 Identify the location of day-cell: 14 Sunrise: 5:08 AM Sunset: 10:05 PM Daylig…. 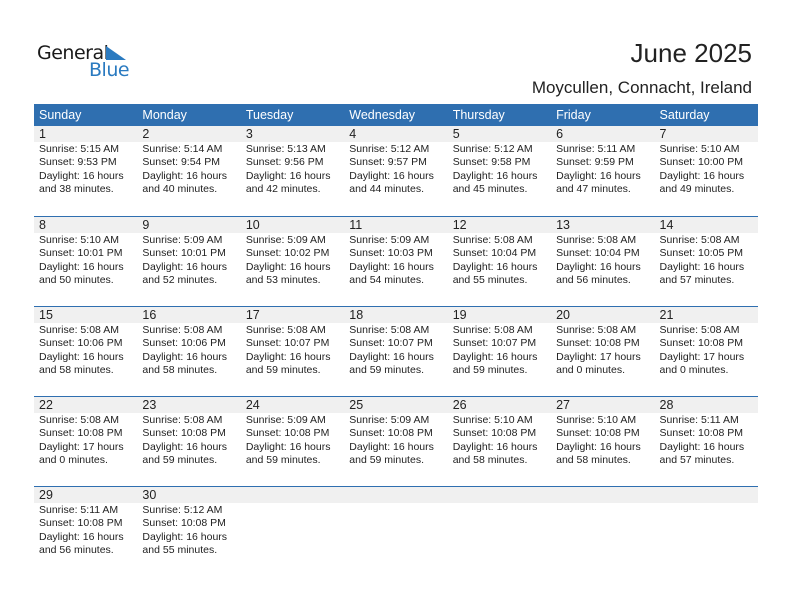
(706, 261).